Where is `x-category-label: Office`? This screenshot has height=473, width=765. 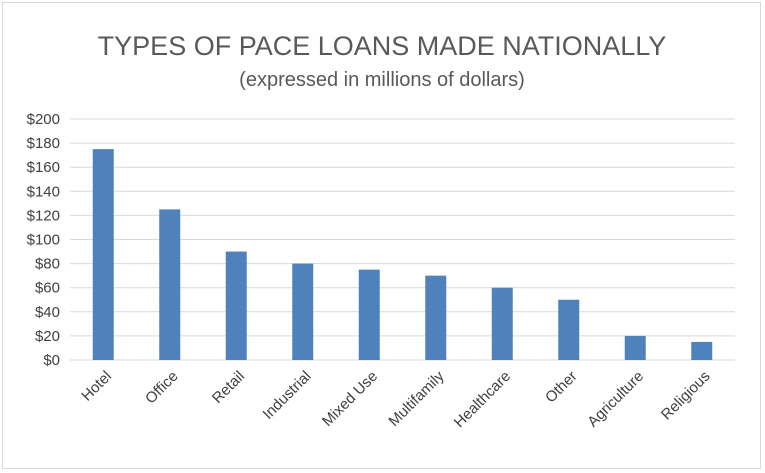
x-category-label: Office is located at coordinates (162, 388).